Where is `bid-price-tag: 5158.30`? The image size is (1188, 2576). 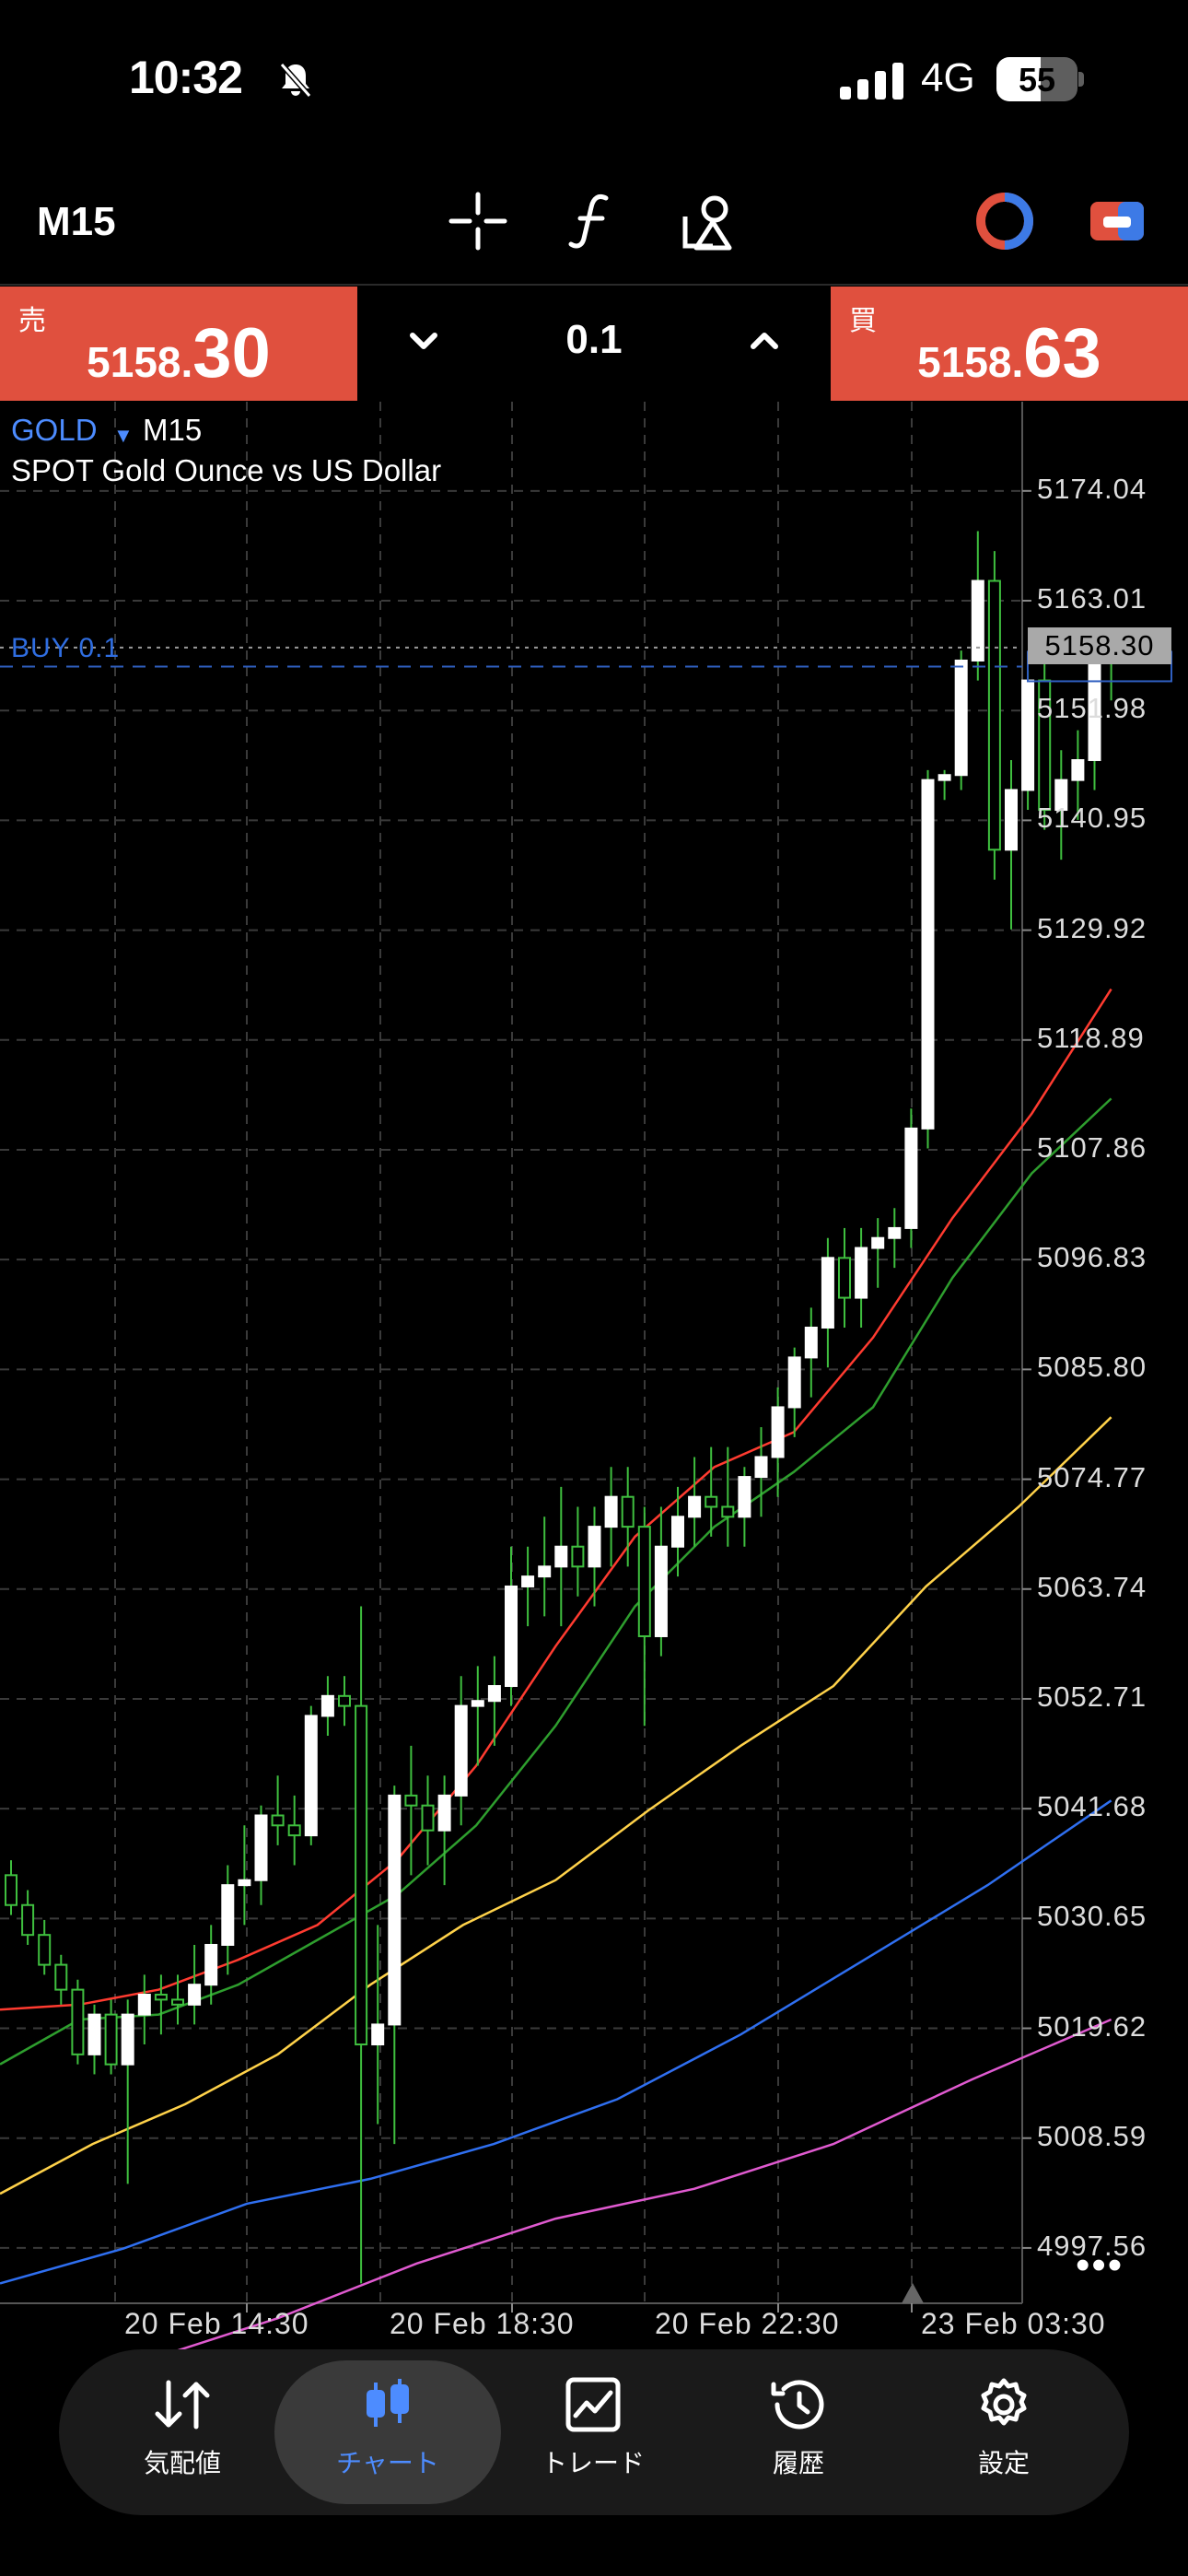 bid-price-tag: 5158.30 is located at coordinates (1099, 645).